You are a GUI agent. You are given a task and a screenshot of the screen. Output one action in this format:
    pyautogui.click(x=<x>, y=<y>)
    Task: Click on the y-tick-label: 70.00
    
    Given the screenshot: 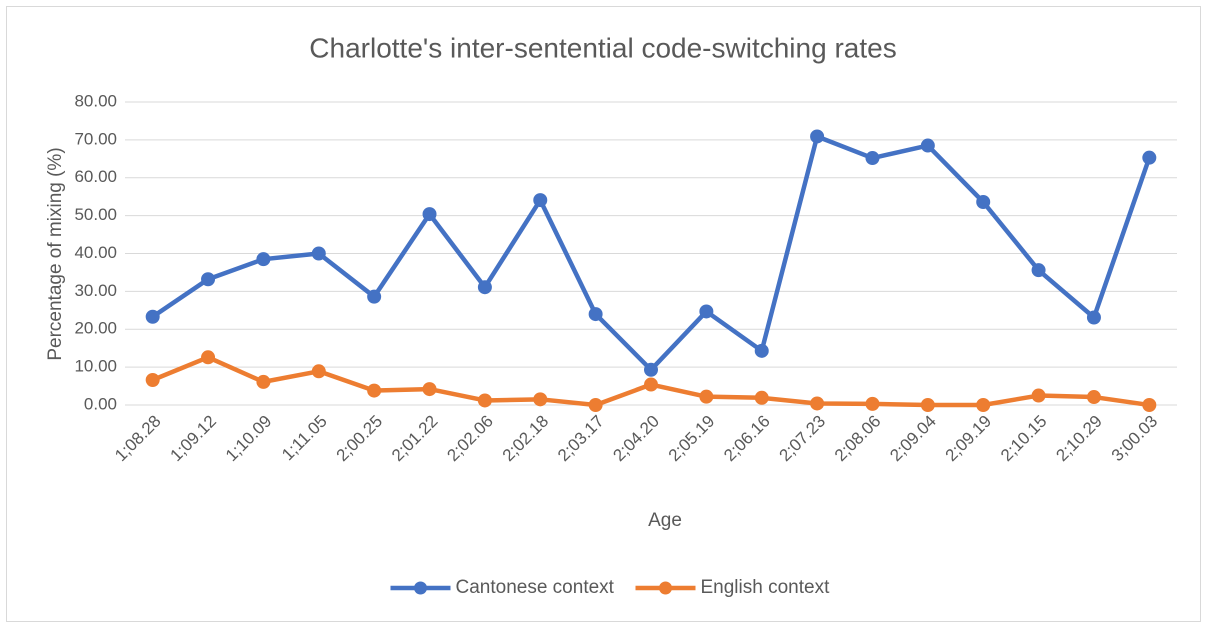 What is the action you would take?
    pyautogui.click(x=95, y=138)
    